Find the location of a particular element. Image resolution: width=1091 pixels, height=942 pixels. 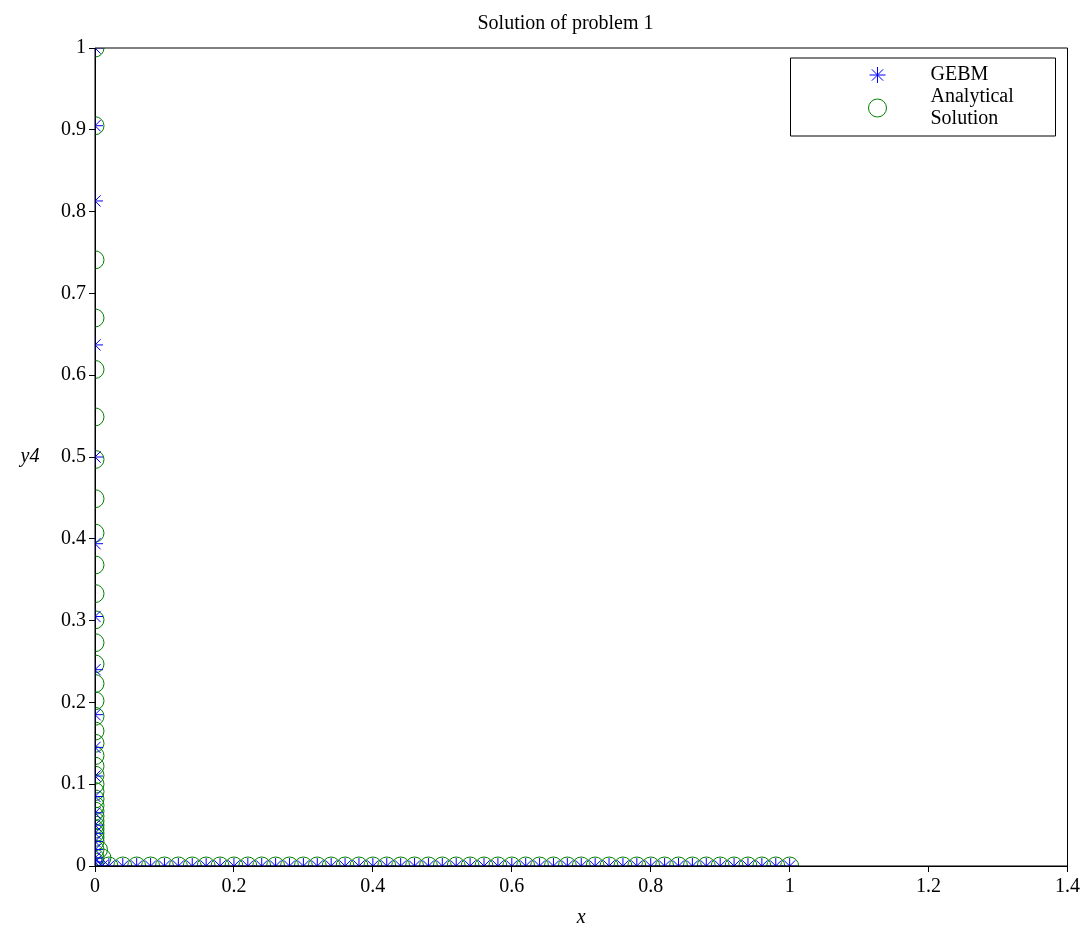

y-tick-label: 0.6 is located at coordinates (73, 373).